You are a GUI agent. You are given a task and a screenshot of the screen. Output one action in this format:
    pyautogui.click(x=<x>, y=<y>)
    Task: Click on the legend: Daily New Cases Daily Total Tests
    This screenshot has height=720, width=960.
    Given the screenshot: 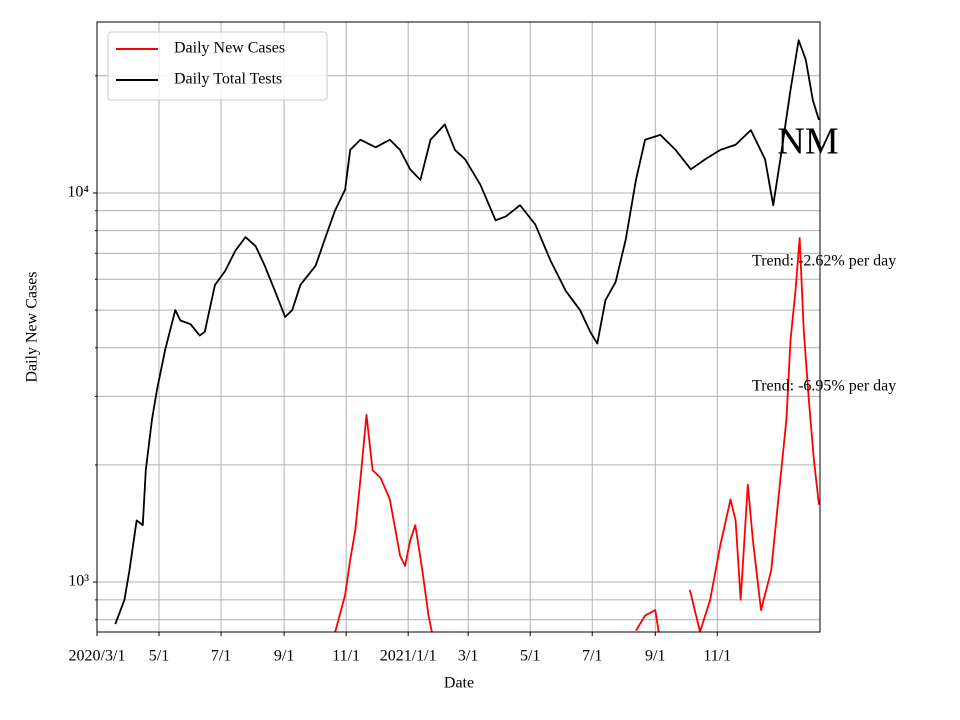 What is the action you would take?
    pyautogui.click(x=217, y=66)
    